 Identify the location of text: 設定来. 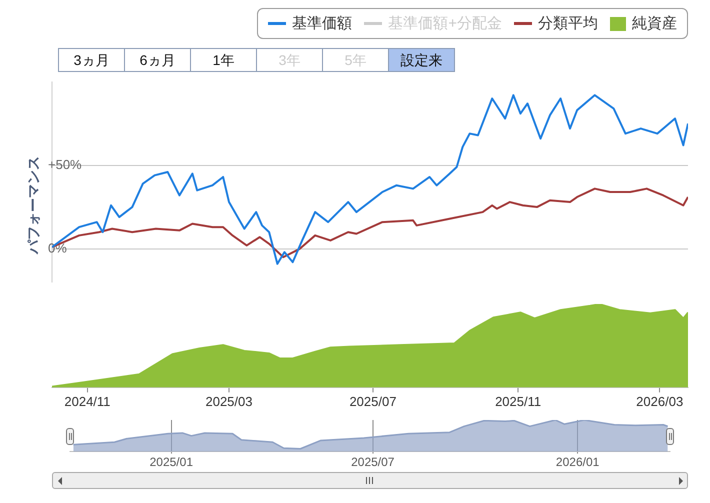
(421, 60).